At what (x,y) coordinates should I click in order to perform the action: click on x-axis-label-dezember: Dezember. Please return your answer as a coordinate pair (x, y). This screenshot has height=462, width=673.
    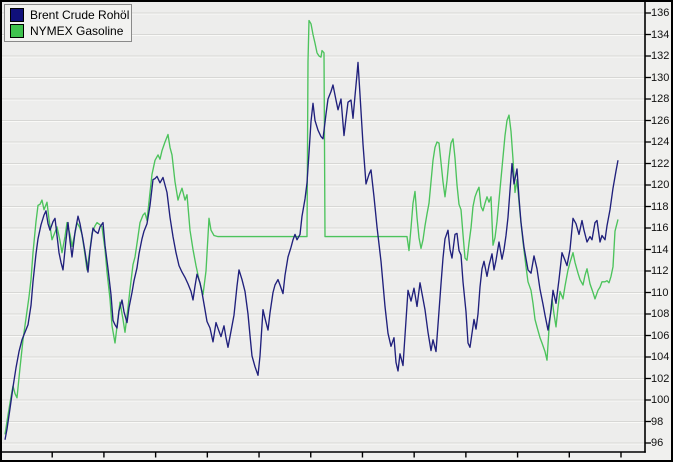
    Looking at the image, I should click on (96, 423).